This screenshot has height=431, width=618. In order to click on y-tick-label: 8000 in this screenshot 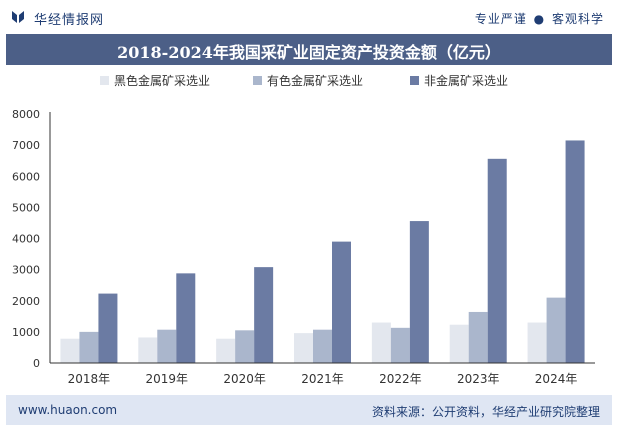, I will do `click(26, 114)`.